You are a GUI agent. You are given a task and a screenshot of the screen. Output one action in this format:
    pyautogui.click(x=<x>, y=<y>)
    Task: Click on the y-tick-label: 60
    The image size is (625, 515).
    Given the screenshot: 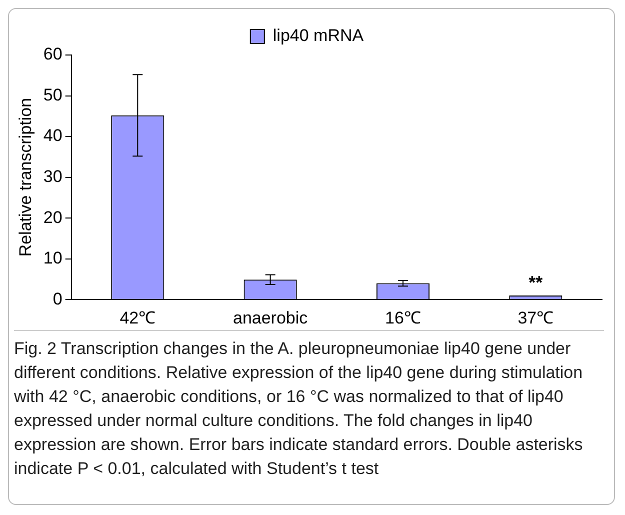 What is the action you would take?
    pyautogui.click(x=52, y=54)
    